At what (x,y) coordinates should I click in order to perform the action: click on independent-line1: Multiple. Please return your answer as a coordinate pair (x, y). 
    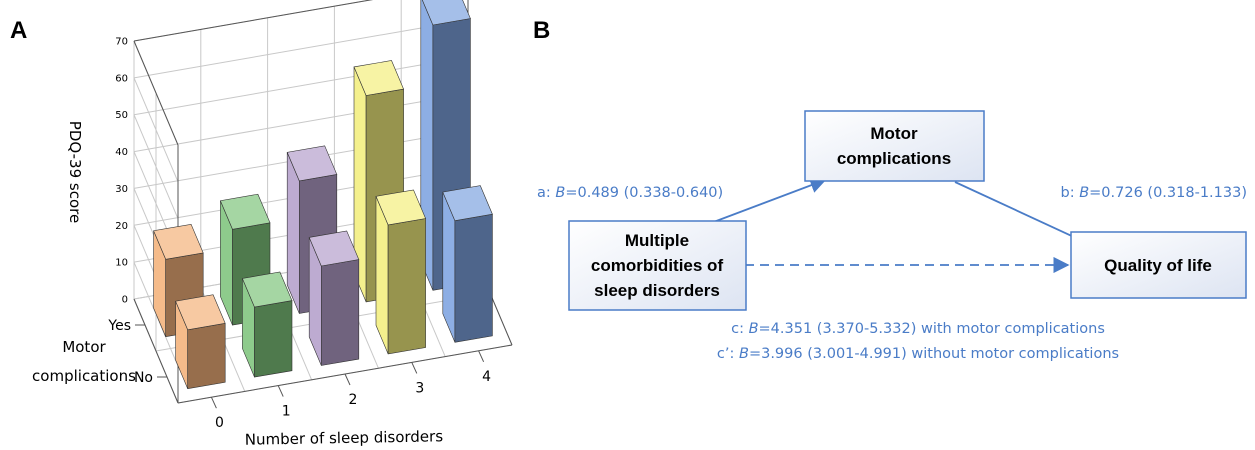
    Looking at the image, I should click on (657, 240).